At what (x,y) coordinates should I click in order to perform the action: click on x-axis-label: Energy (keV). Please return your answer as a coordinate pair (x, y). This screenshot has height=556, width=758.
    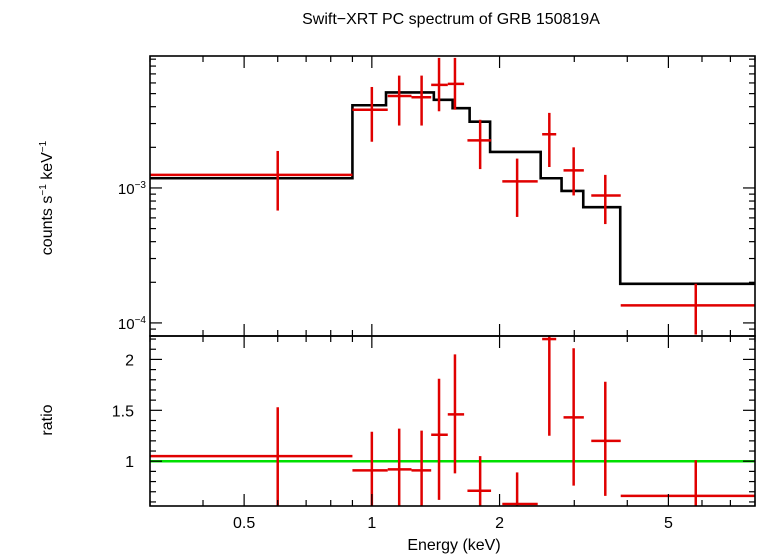
    Looking at the image, I should click on (453, 545).